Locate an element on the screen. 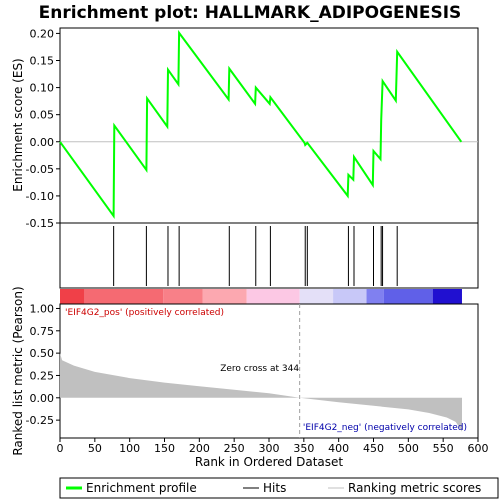 The image size is (500, 500). x-tick-label: 550 is located at coordinates (443, 448).